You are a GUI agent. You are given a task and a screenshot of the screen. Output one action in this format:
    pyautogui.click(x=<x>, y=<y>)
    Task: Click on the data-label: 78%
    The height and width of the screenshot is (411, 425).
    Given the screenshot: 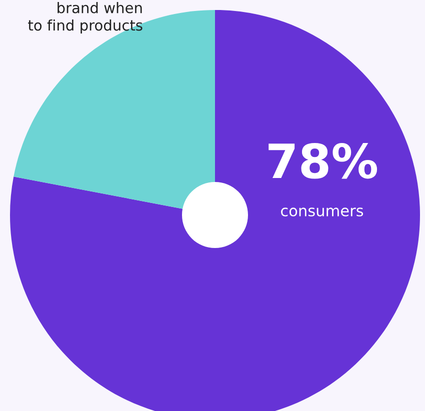 What is the action you would take?
    pyautogui.click(x=323, y=160)
    